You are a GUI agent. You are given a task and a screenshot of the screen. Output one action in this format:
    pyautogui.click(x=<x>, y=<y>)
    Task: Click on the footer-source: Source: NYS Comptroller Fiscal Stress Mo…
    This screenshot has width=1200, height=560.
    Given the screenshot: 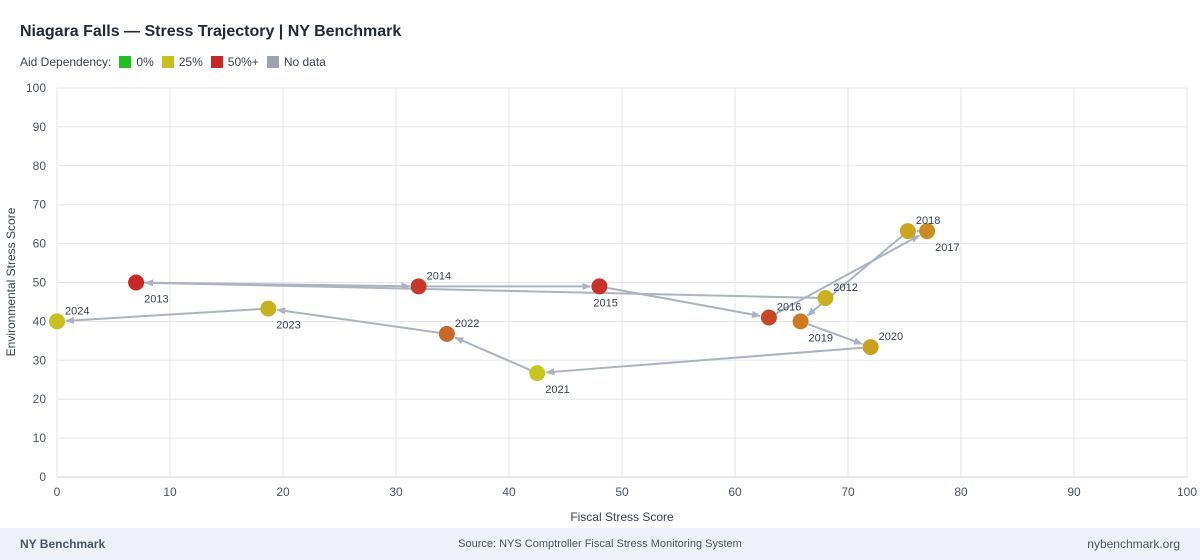 What is the action you would take?
    pyautogui.click(x=600, y=544)
    